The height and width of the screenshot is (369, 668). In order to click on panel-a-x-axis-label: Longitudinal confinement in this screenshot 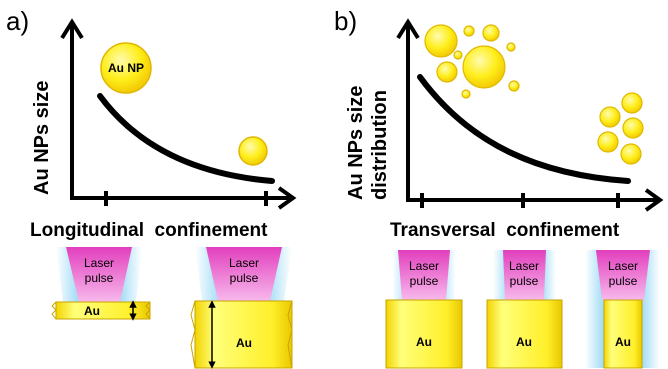, I will do `click(149, 230)`.